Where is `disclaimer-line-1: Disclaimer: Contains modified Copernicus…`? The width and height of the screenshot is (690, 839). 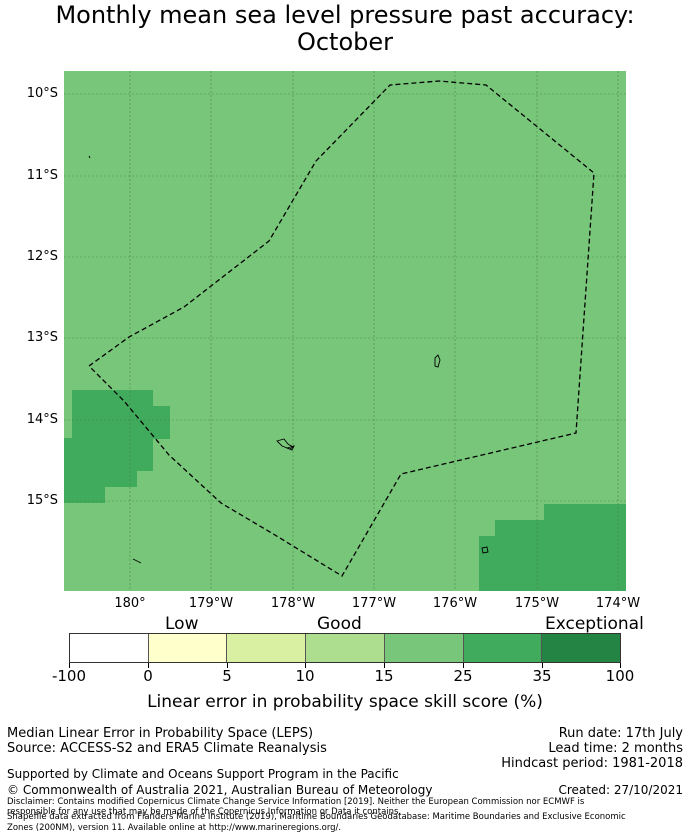
disclaimer-line-1: Disclaimer: Contains modified Copernicus… is located at coordinates (296, 802).